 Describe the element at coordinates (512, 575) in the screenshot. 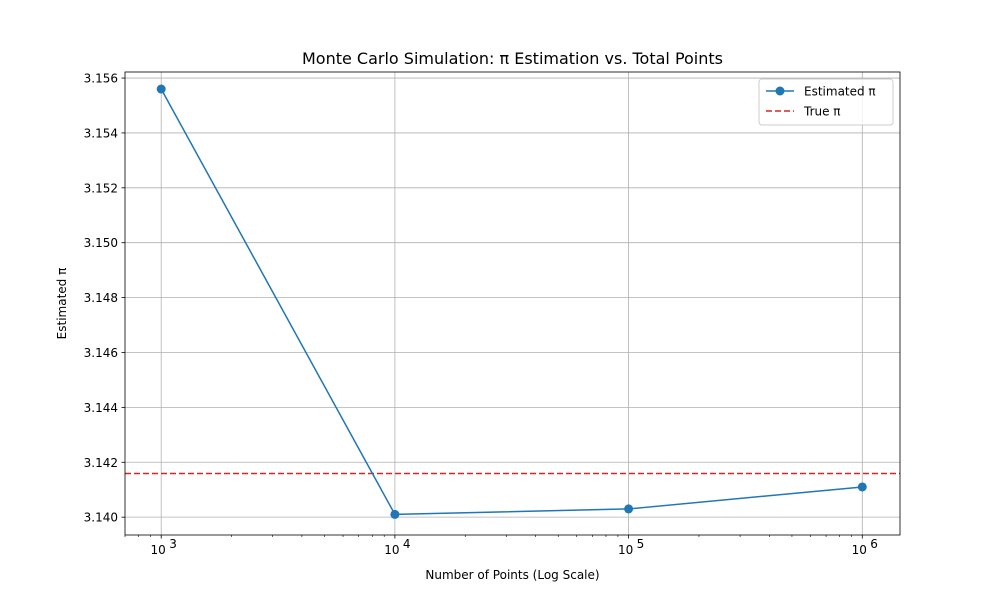

I see `x-axis-label: Number of Points (Log Scale)` at that location.